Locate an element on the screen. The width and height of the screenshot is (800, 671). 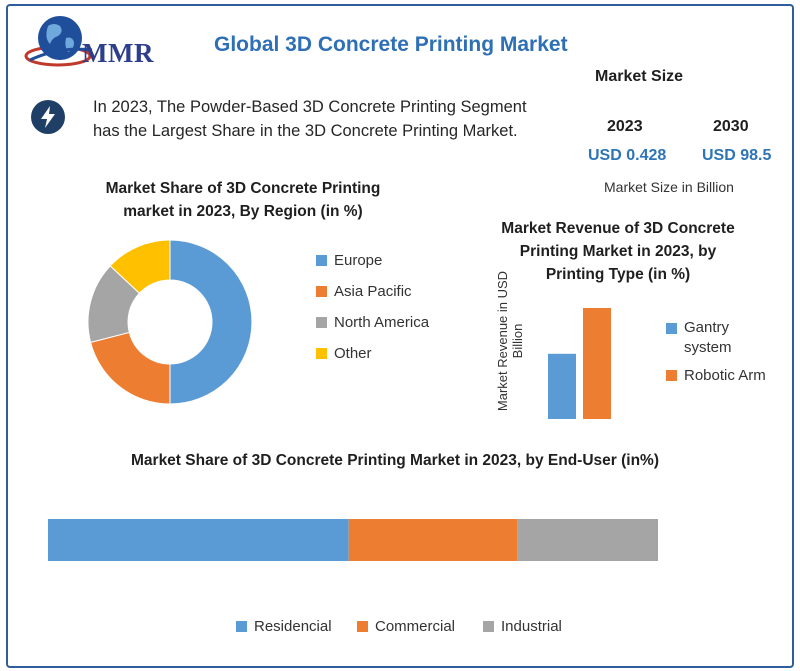
legend-item-industrial: Industrial is located at coordinates (522, 626).